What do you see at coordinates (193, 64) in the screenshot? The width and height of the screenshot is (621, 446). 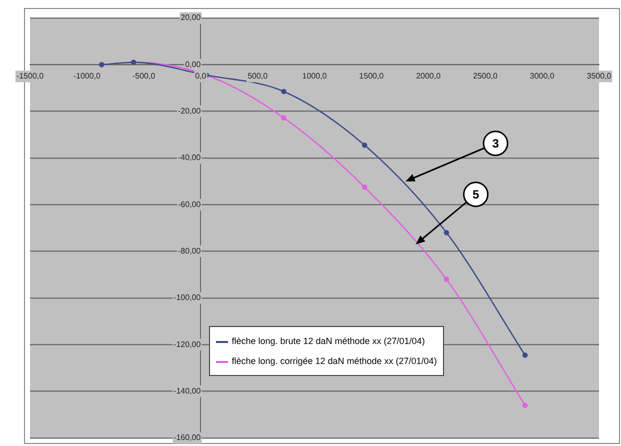 I see `y-tick-label: 0,00` at bounding box center [193, 64].